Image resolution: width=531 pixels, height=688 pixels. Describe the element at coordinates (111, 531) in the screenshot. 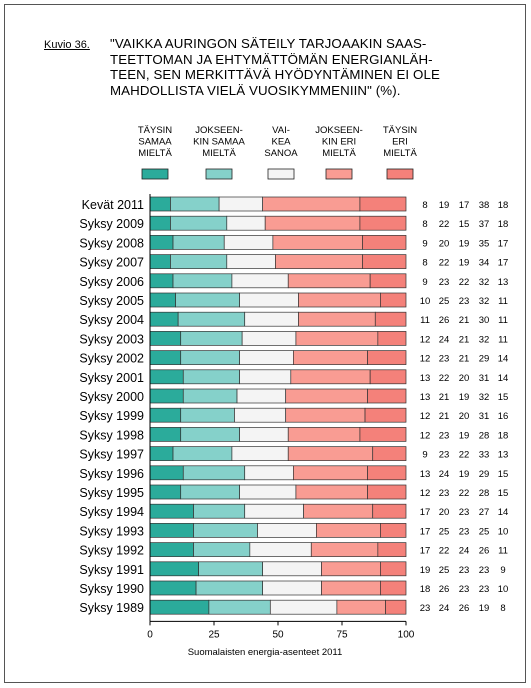

I see `category-label: Syksy 1993` at that location.